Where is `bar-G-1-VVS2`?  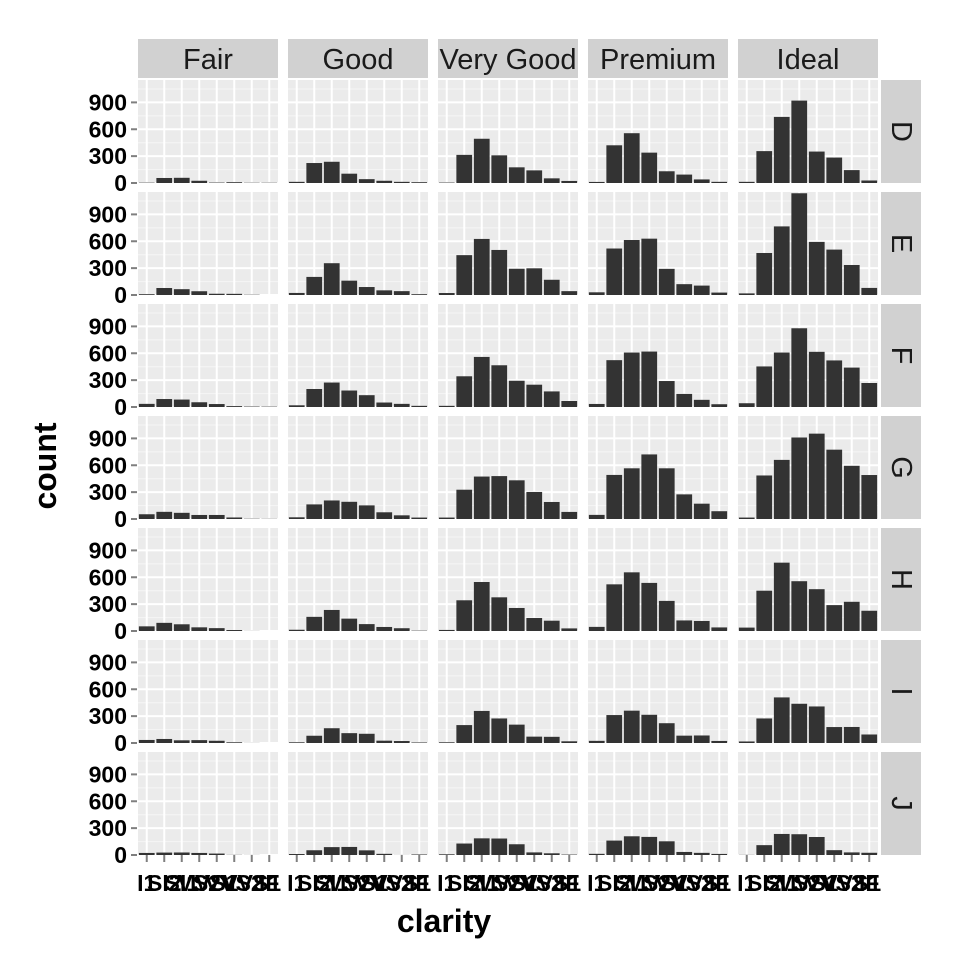 bar-G-1-VVS2 is located at coordinates (384, 515).